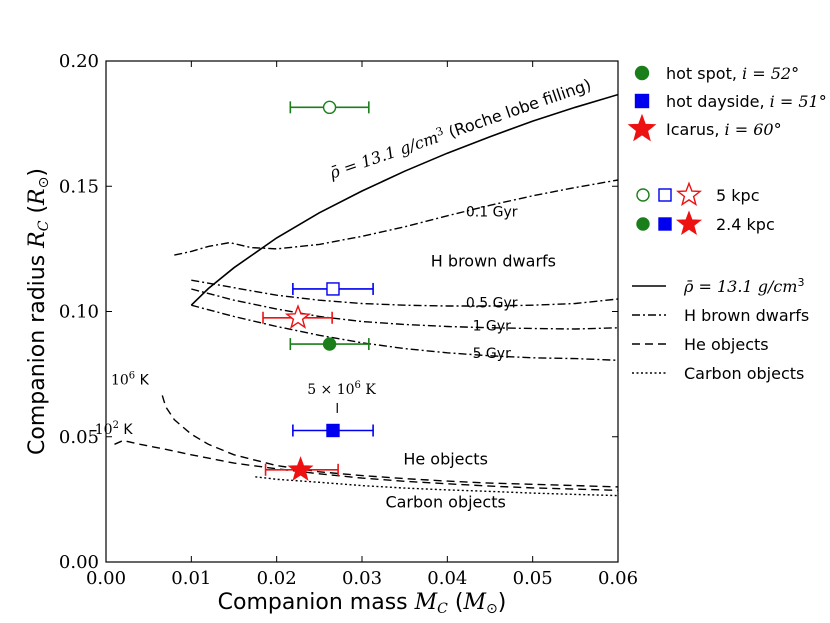 This screenshot has height=623, width=830. What do you see at coordinates (79, 186) in the screenshot?
I see `y-tick-label: 0.15` at bounding box center [79, 186].